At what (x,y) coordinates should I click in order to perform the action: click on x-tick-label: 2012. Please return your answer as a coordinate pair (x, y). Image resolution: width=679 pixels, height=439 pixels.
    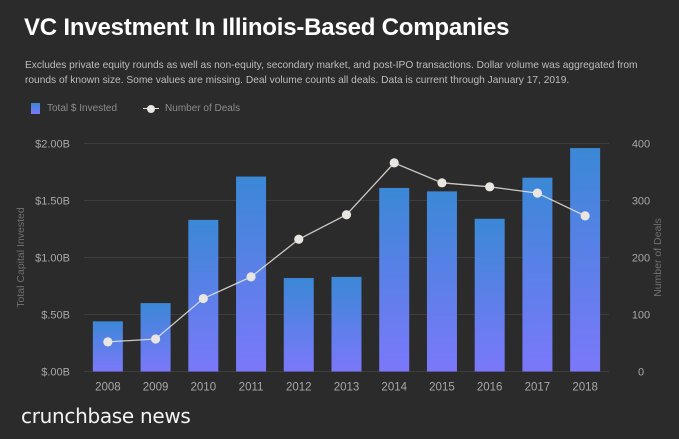
    Looking at the image, I should click on (299, 388).